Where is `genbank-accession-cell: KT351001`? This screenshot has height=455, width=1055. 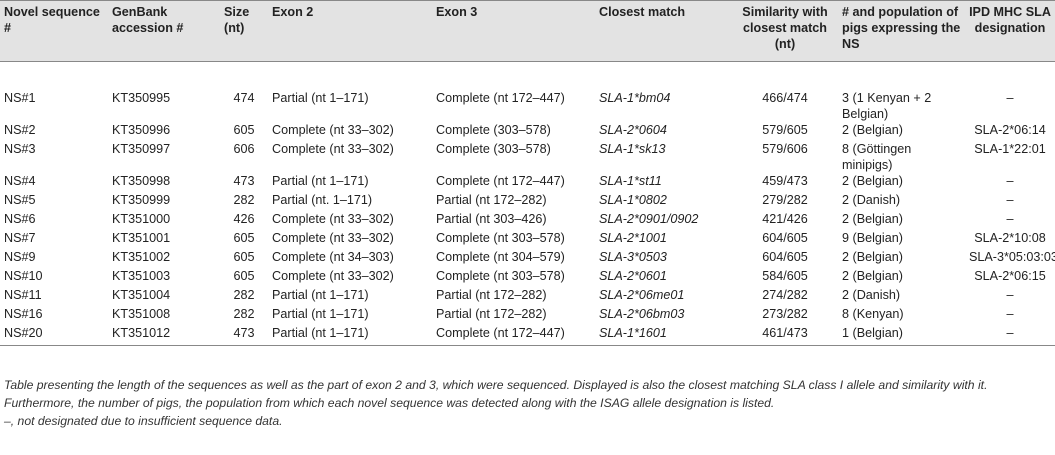
genbank-accession-cell: KT351001 is located at coordinates (141, 238).